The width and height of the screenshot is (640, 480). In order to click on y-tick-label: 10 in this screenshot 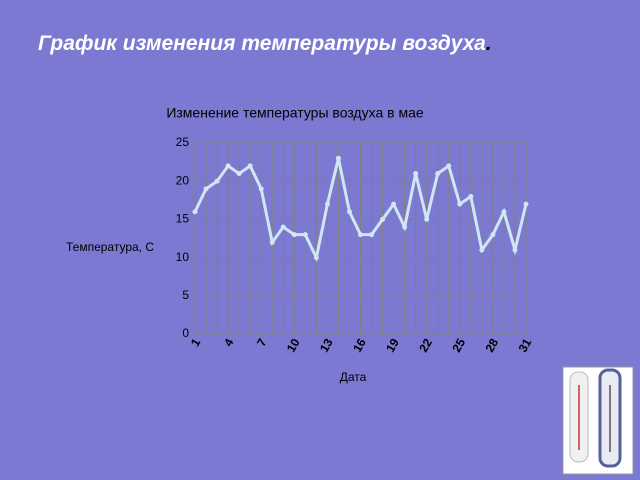, I will do `click(183, 257)`.